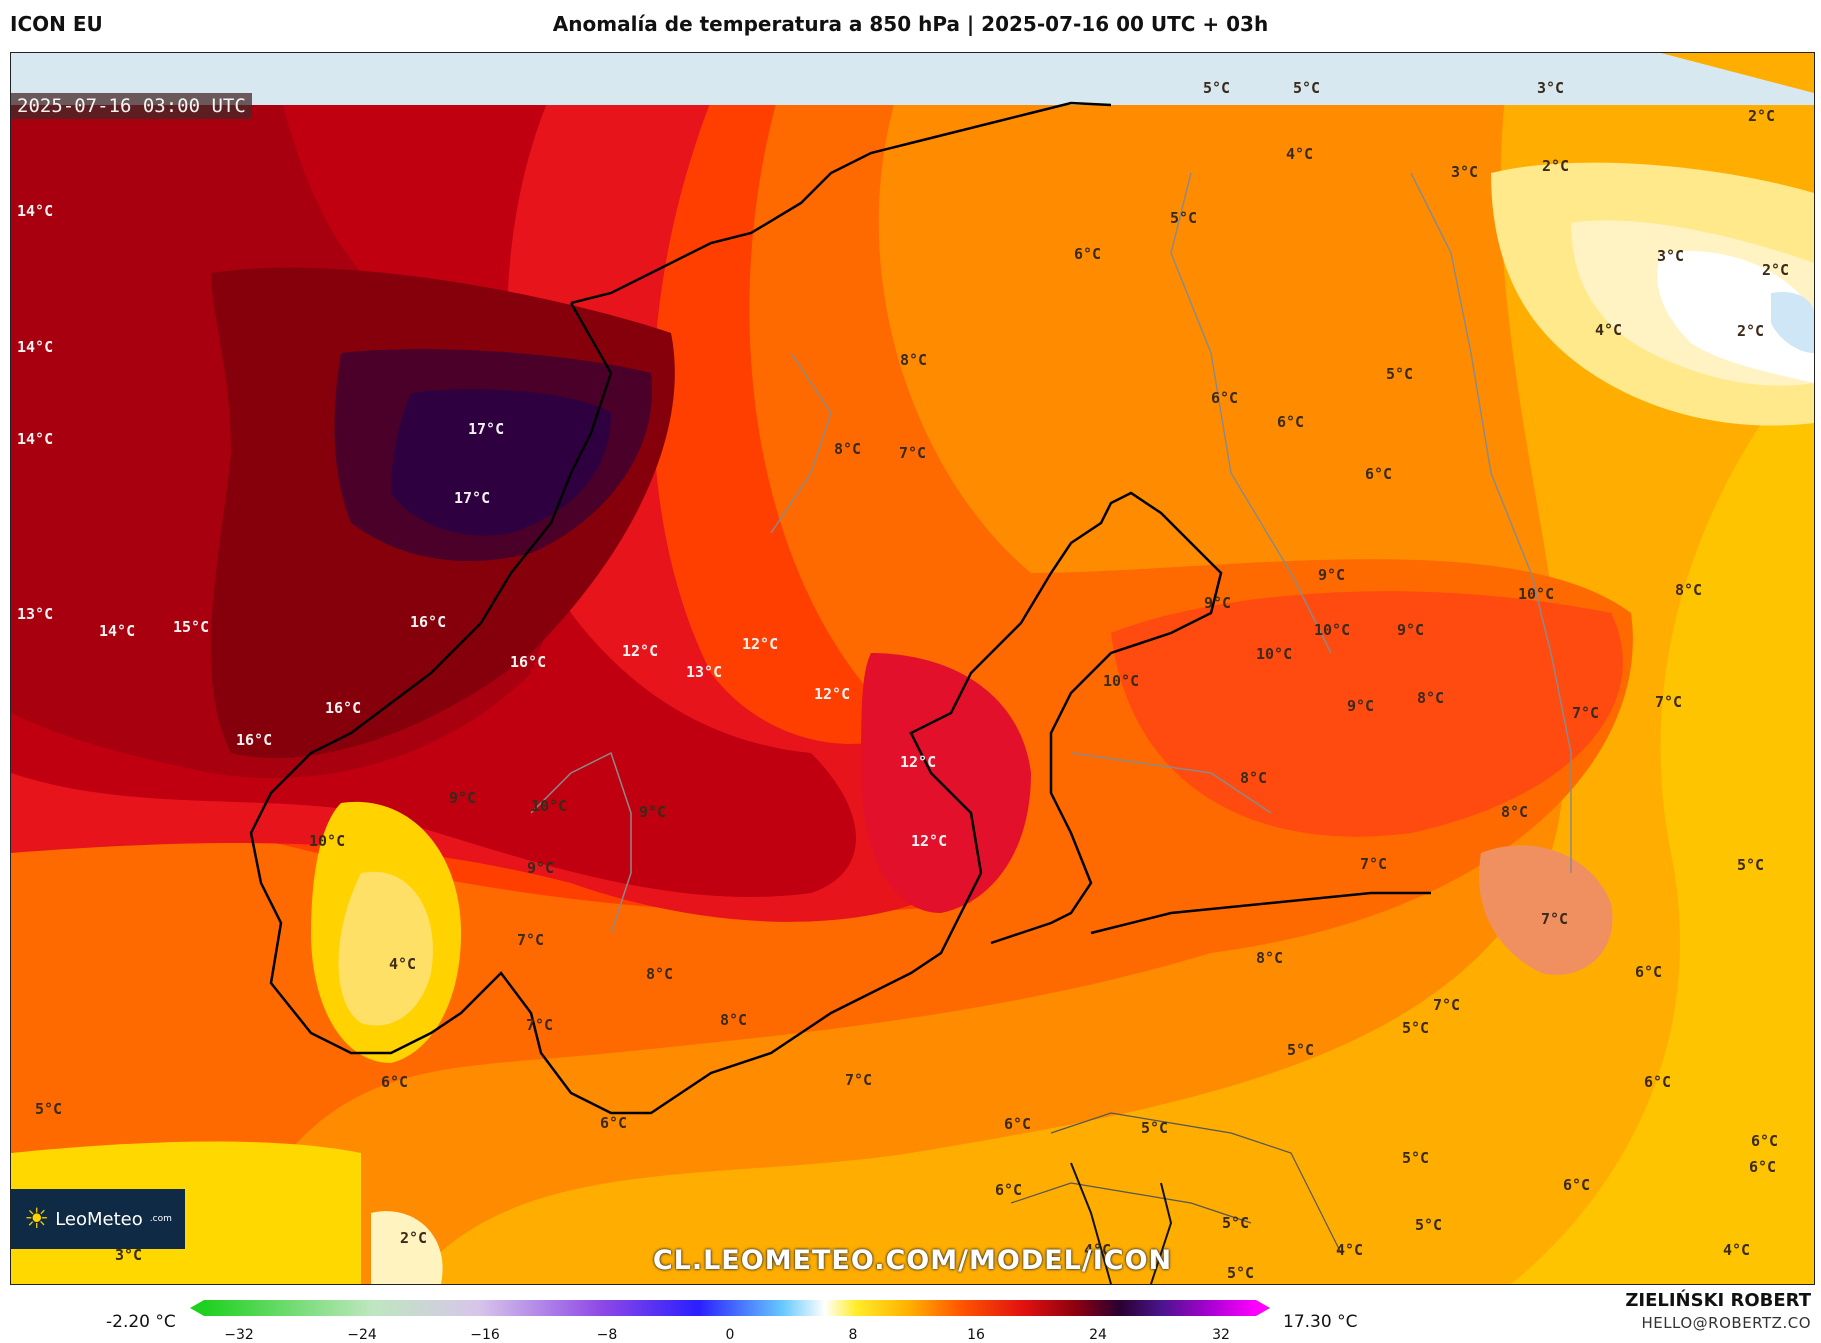 The image size is (1821, 1343). Describe the element at coordinates (1726, 1323) in the screenshot. I see `author-email: HELLO@ROBERTZ.CO` at that location.